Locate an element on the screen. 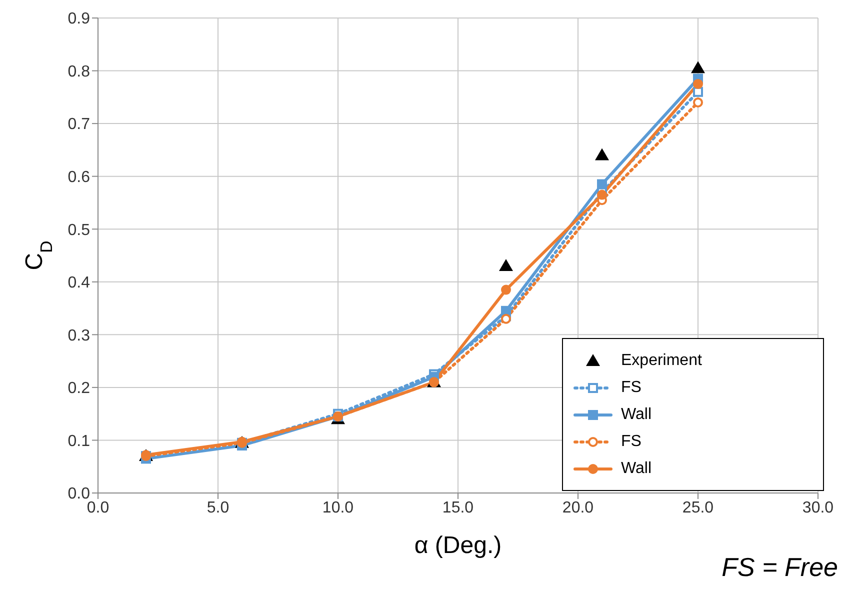  y-tick-label: 0.7 is located at coordinates (79, 125).